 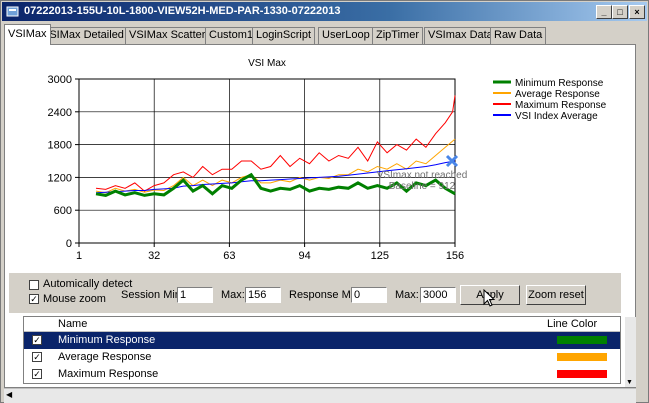 What do you see at coordinates (60, 146) in the screenshot?
I see `y-tick-label: 1800` at bounding box center [60, 146].